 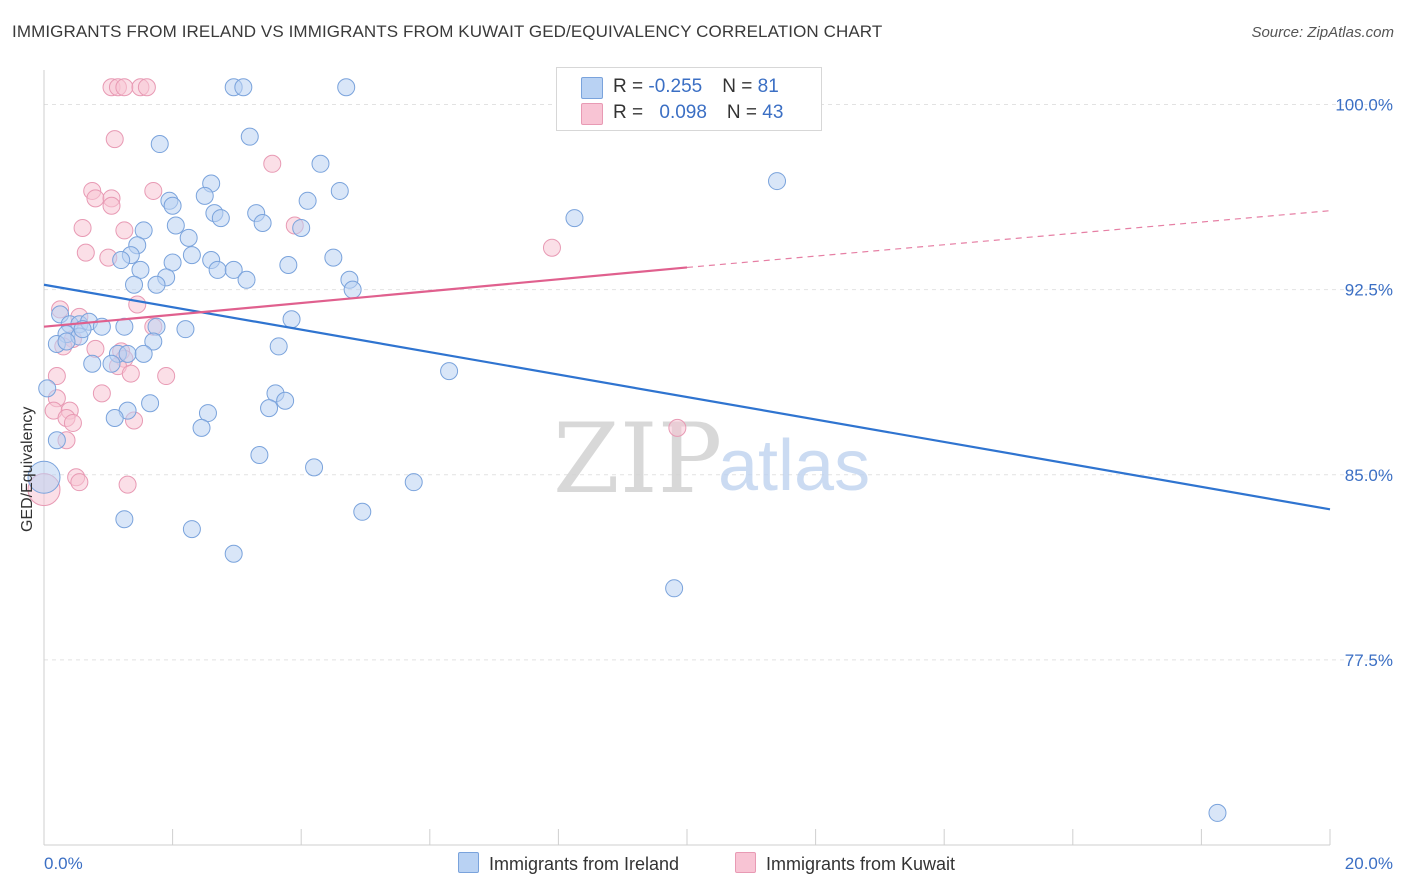 I want to click on watermark-atlas: atlas, so click(x=794, y=466).